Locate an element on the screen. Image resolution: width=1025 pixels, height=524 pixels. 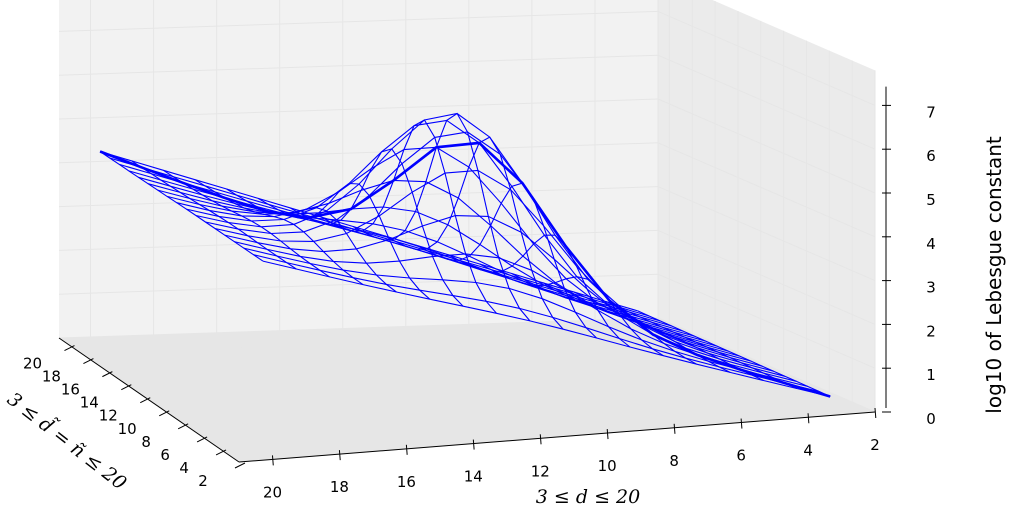
z-tick-label: 1 is located at coordinates (931, 375).